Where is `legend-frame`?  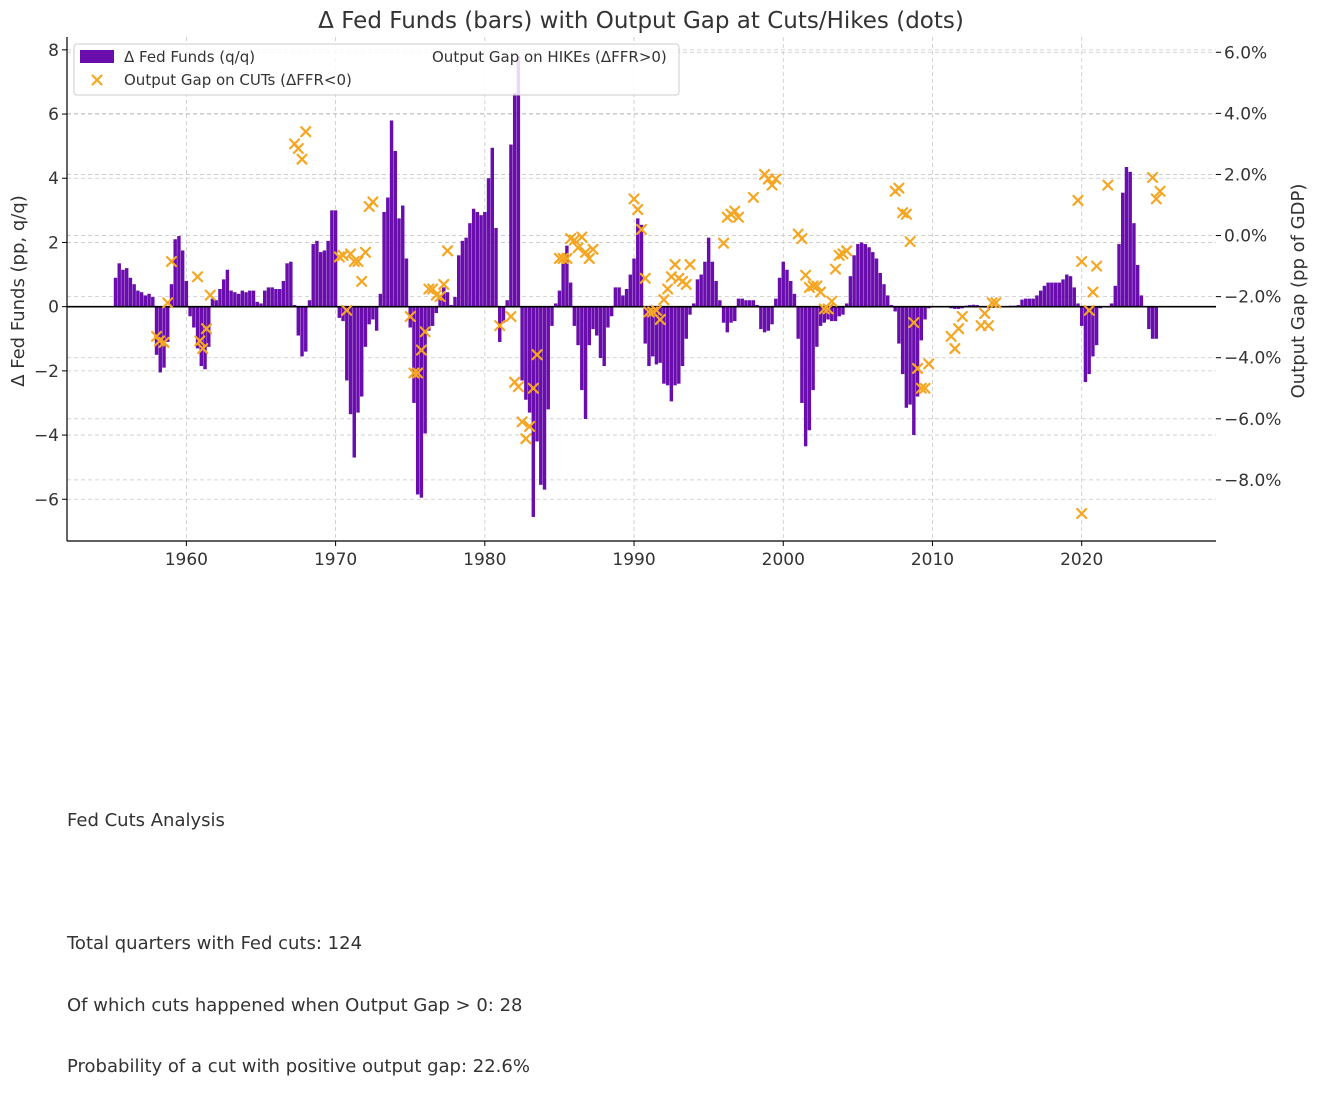 legend-frame is located at coordinates (376, 69).